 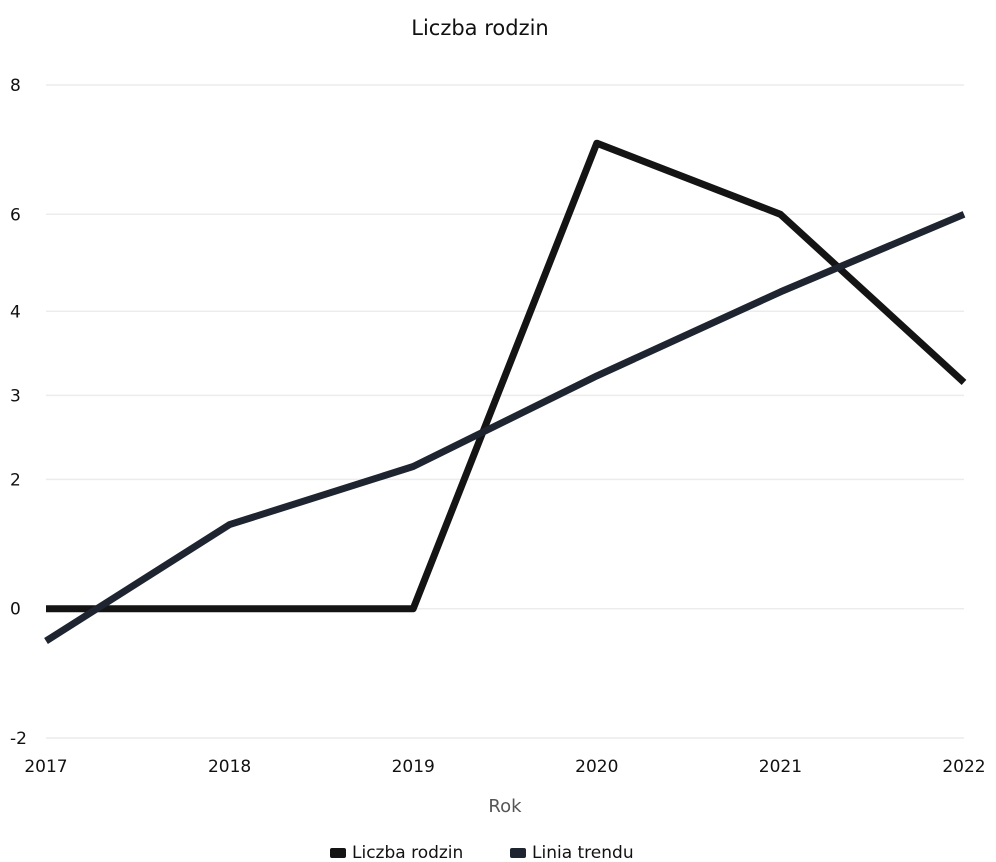 I want to click on y-tick-label: 6, so click(x=15, y=215).